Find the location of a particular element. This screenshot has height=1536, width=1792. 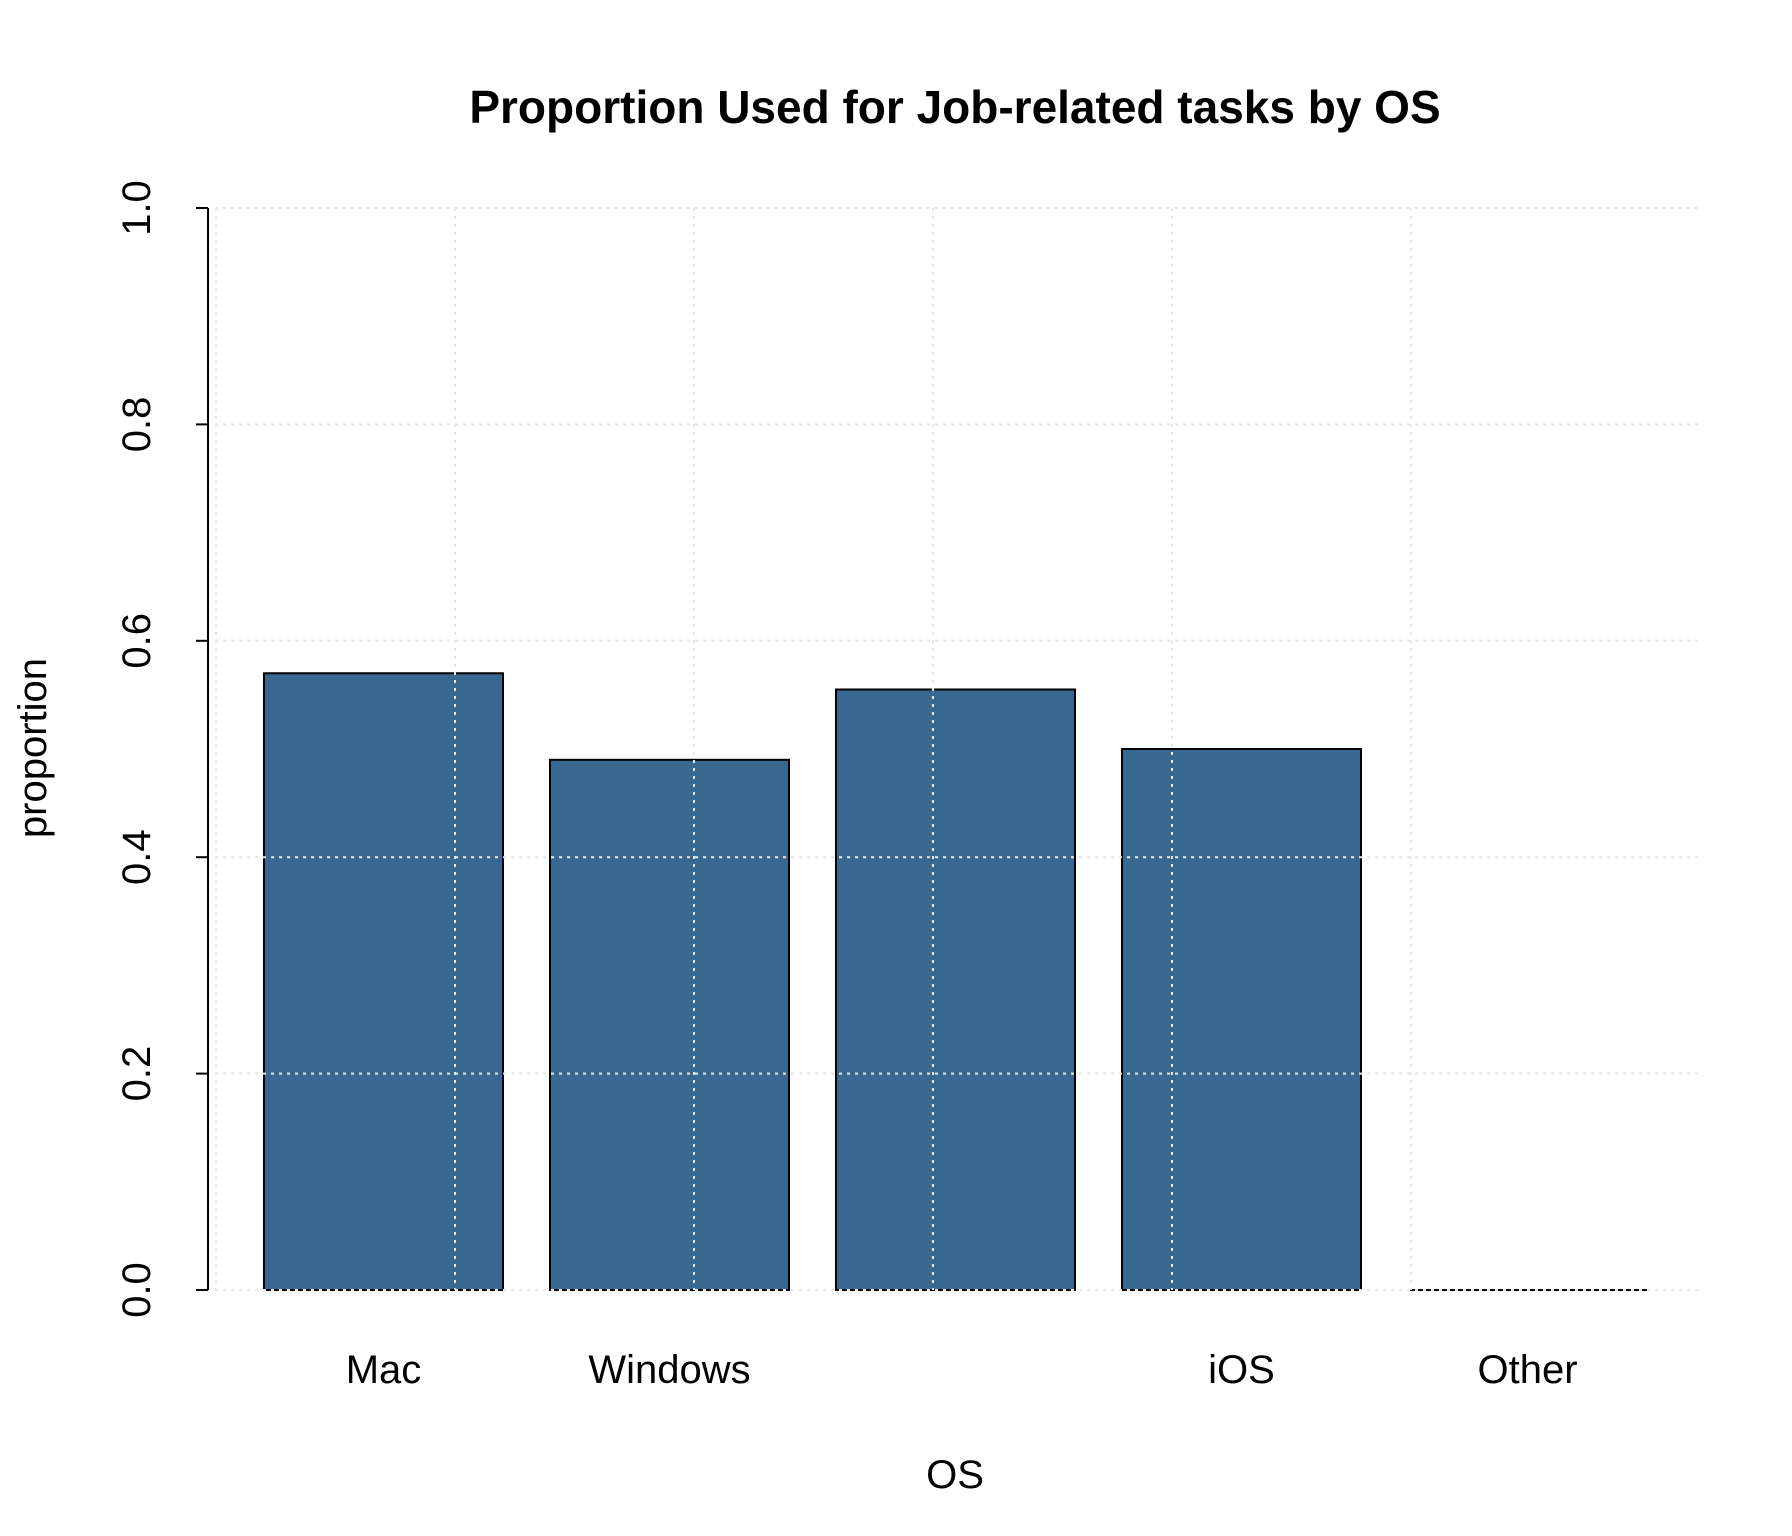

x-axis-ticks: Mac Windows iOS Other is located at coordinates (962, 1370).